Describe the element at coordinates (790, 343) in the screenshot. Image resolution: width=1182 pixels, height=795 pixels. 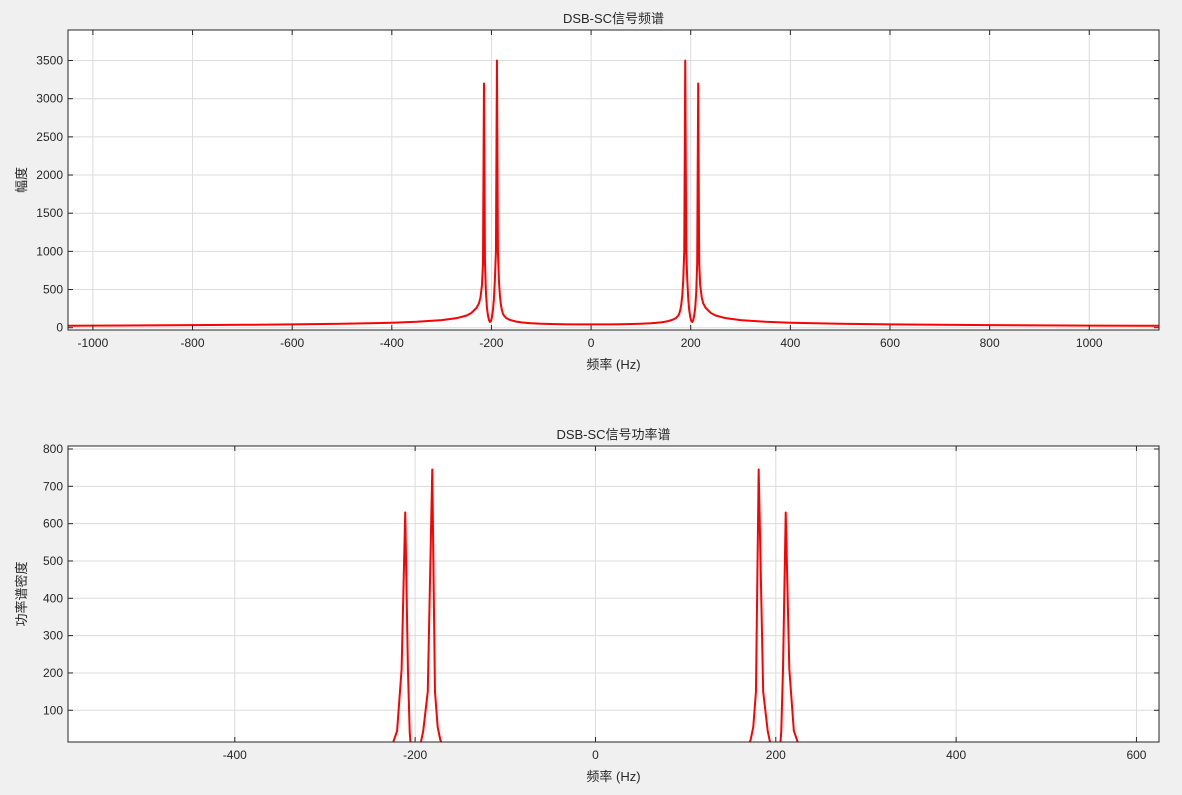
I see `spectrum-xtick-label: 400` at that location.